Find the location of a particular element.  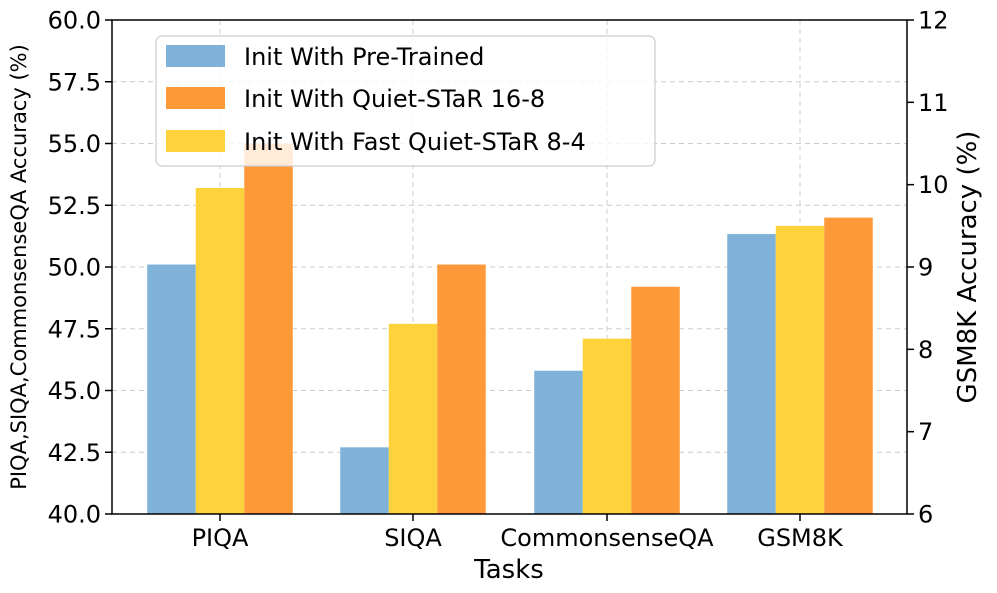

bar-init-with-pre-trained-gsm8k is located at coordinates (751, 374).